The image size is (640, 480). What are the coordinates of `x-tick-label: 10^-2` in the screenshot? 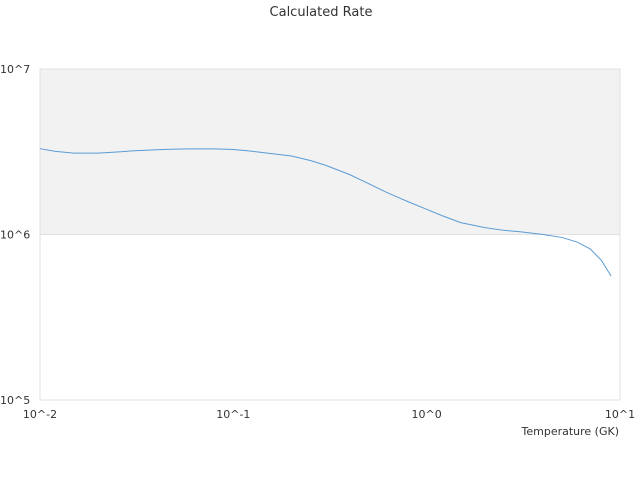 It's located at (40, 414).